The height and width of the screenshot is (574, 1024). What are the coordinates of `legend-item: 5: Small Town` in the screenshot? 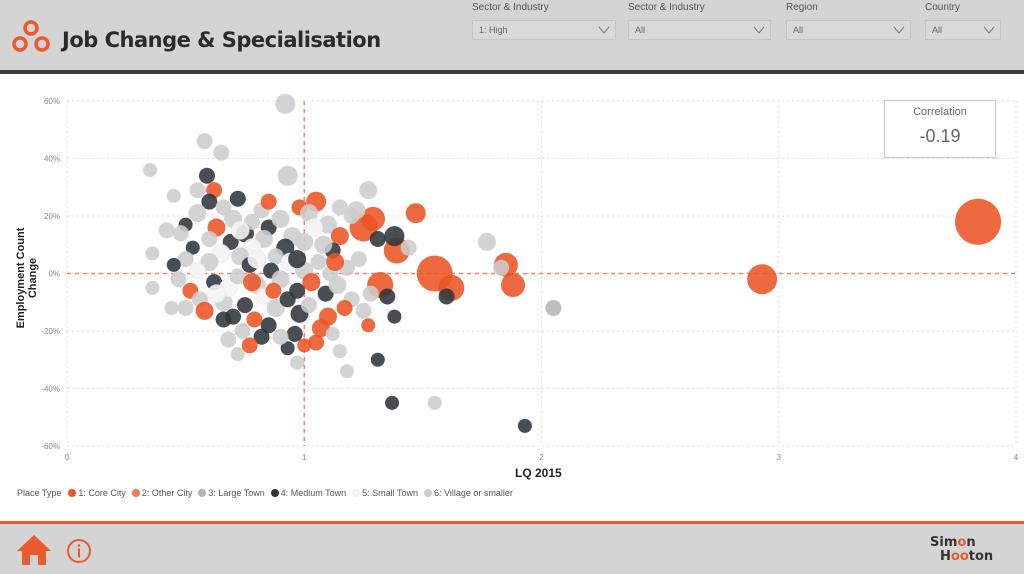 It's located at (385, 493).